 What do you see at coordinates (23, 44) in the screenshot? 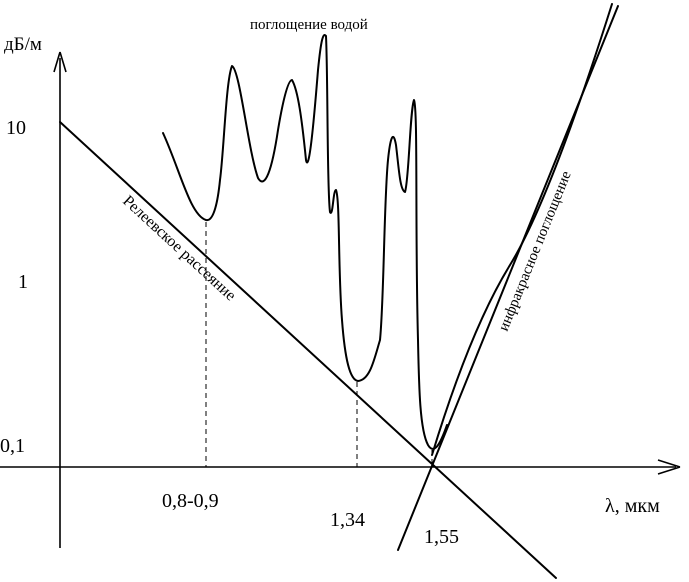
I see `y-axis-unit: дБ/м` at bounding box center [23, 44].